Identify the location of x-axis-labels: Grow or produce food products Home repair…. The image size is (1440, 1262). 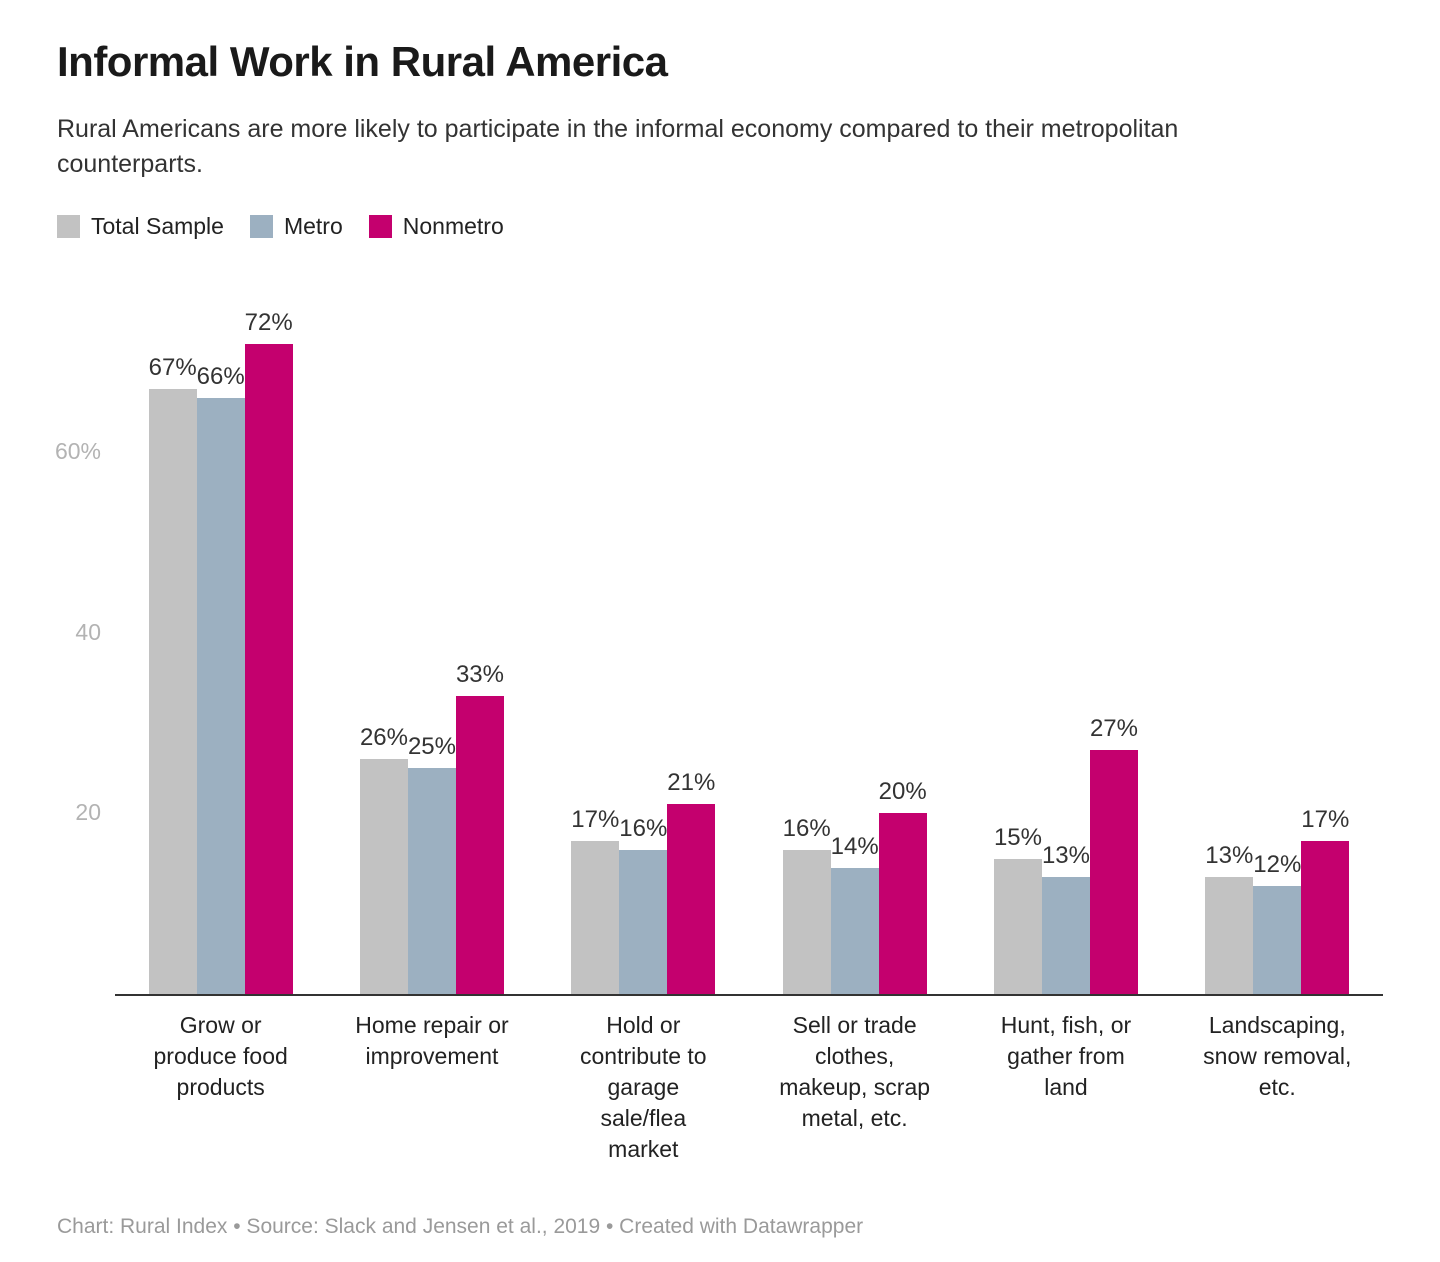
(749, 1087).